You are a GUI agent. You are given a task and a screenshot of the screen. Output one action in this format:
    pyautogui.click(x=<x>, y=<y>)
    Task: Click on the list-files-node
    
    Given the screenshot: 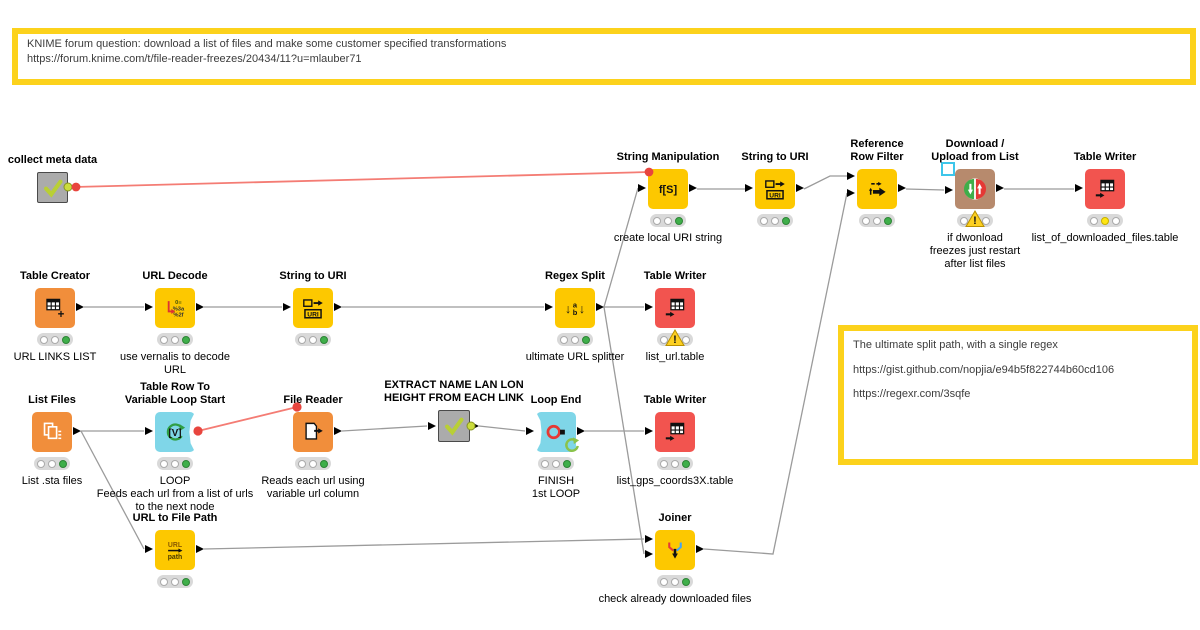 What is the action you would take?
    pyautogui.click(x=52, y=432)
    